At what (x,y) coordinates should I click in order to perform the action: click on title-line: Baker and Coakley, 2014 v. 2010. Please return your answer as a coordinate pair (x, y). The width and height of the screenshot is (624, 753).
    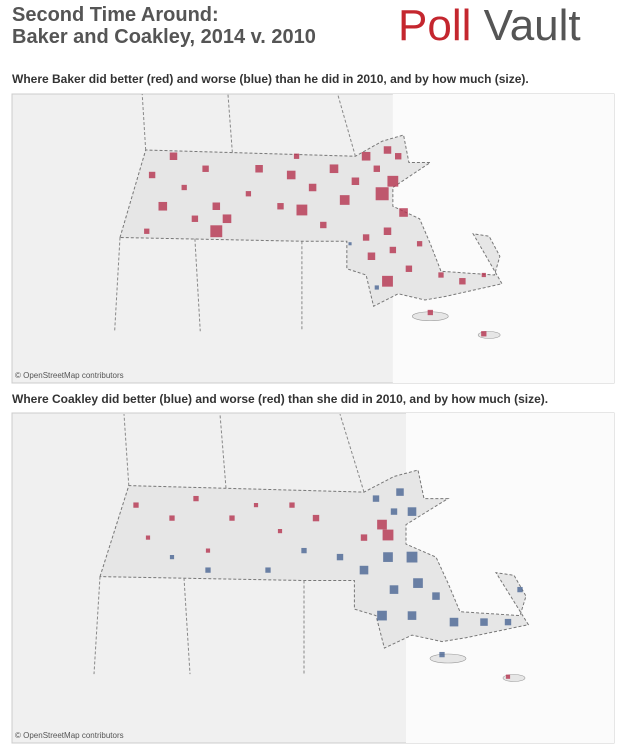
    Looking at the image, I should click on (164, 37).